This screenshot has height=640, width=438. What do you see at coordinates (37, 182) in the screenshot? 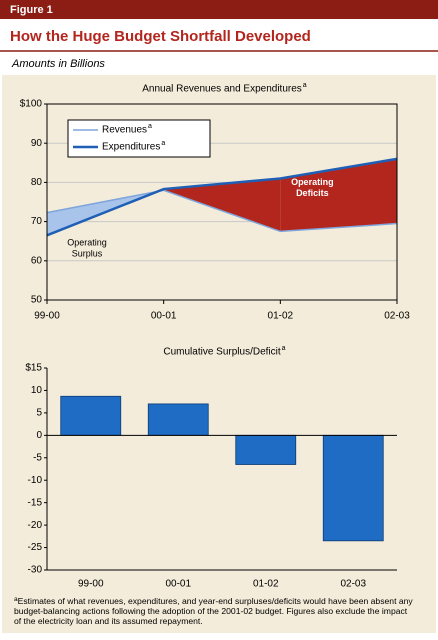
I see `y-tick-label: 80` at bounding box center [37, 182].